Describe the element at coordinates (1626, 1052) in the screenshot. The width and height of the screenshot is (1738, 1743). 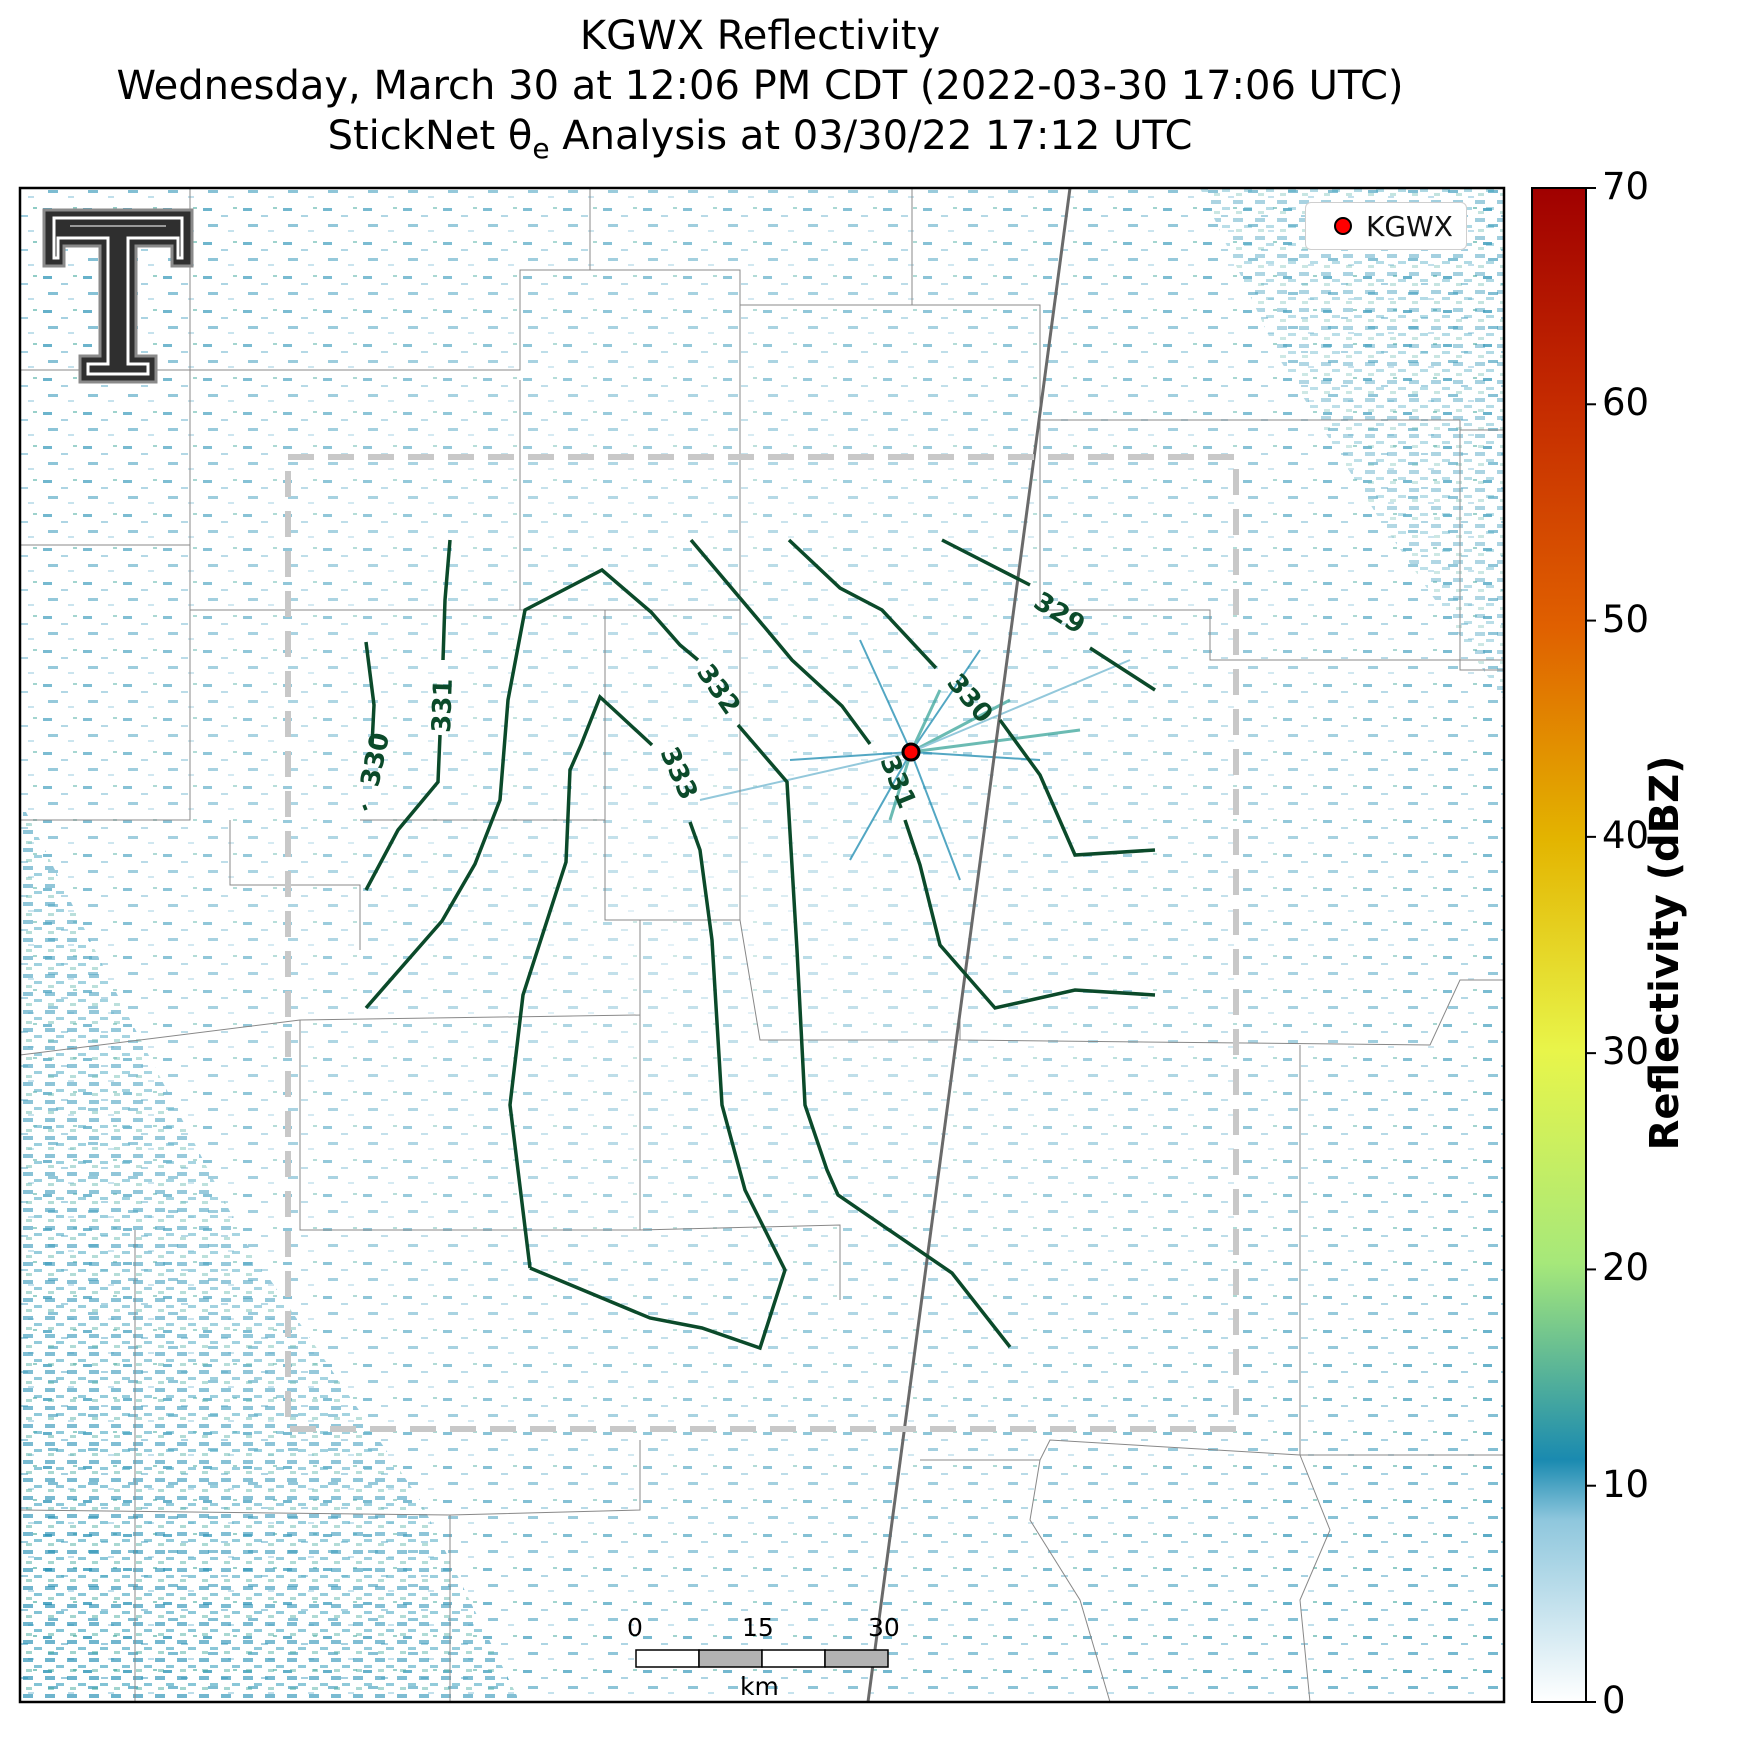
I see `colorbar-tick-label-30: 30` at that location.